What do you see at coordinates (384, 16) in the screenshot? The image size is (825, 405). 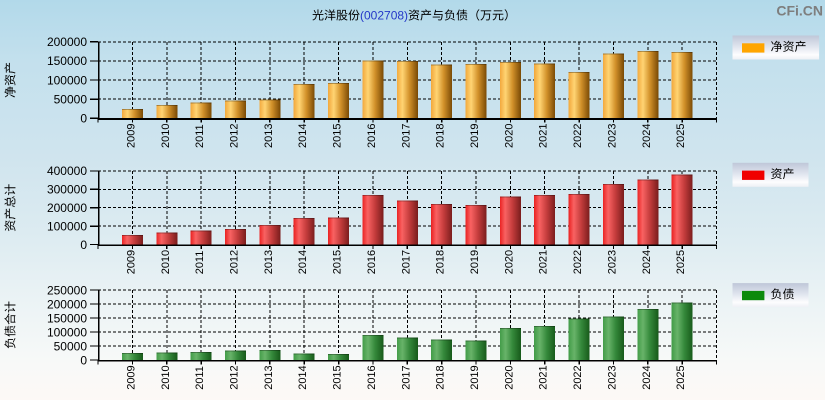 I see `svg-text: (002708)` at bounding box center [384, 16].